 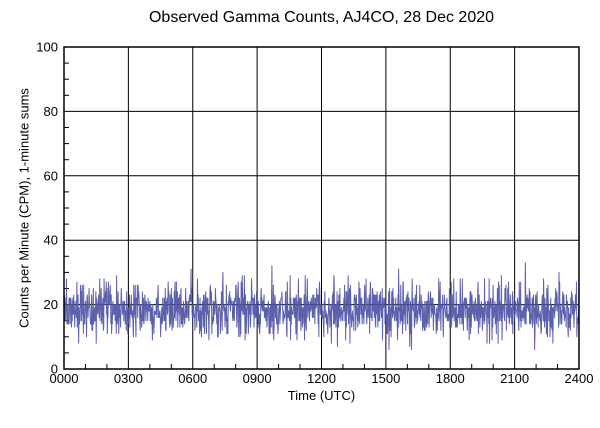 What do you see at coordinates (321, 395) in the screenshot?
I see `x-axis-label: Time (UTC)` at bounding box center [321, 395].